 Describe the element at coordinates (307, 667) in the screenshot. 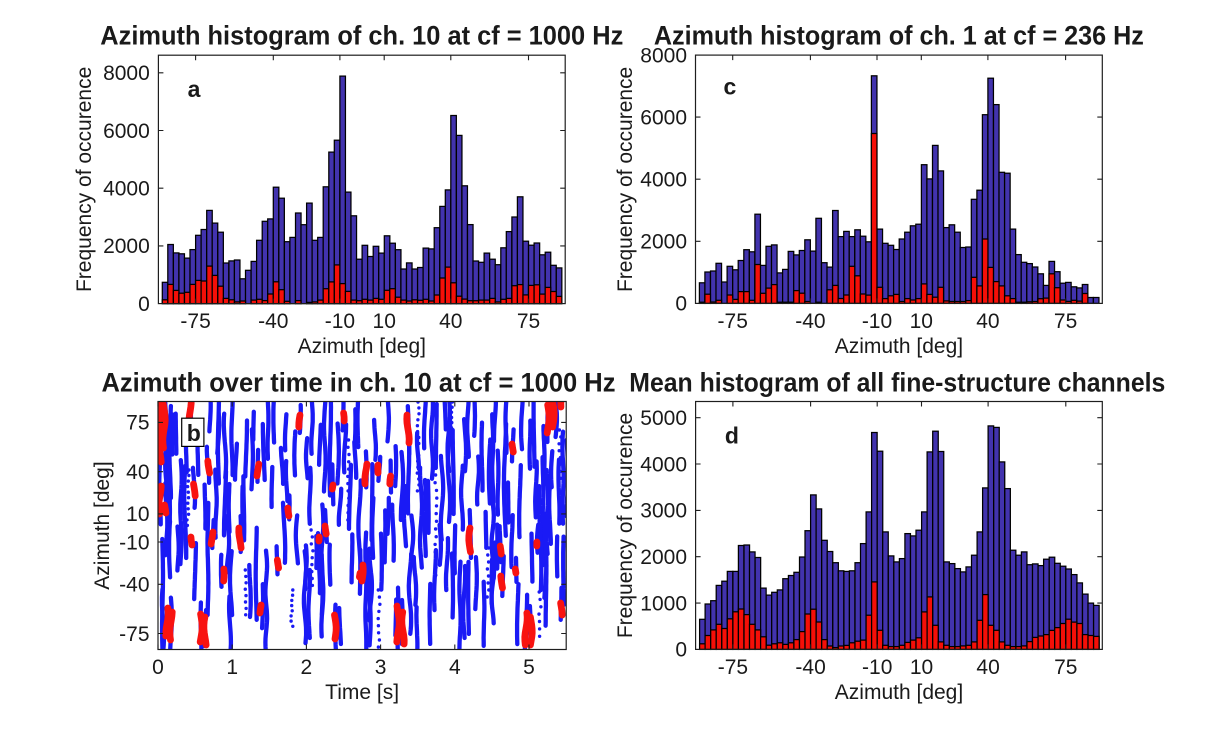

I see `svg-text: 2` at that location.